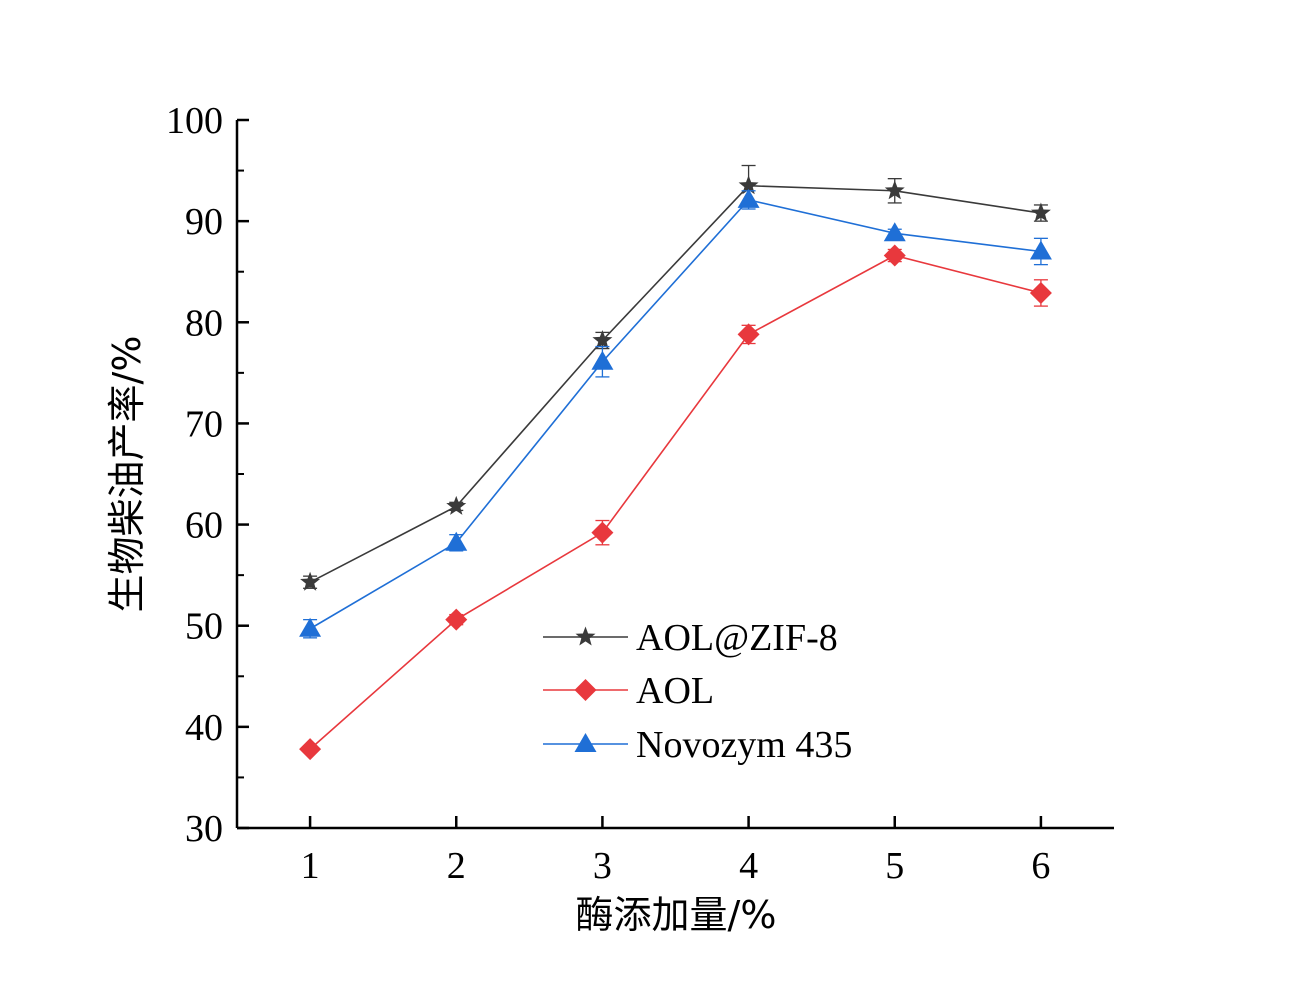 This screenshot has height=1004, width=1308. What do you see at coordinates (207, 475) in the screenshot?
I see `y-ticks: 30 40 50 60 70 80 90 100` at bounding box center [207, 475].